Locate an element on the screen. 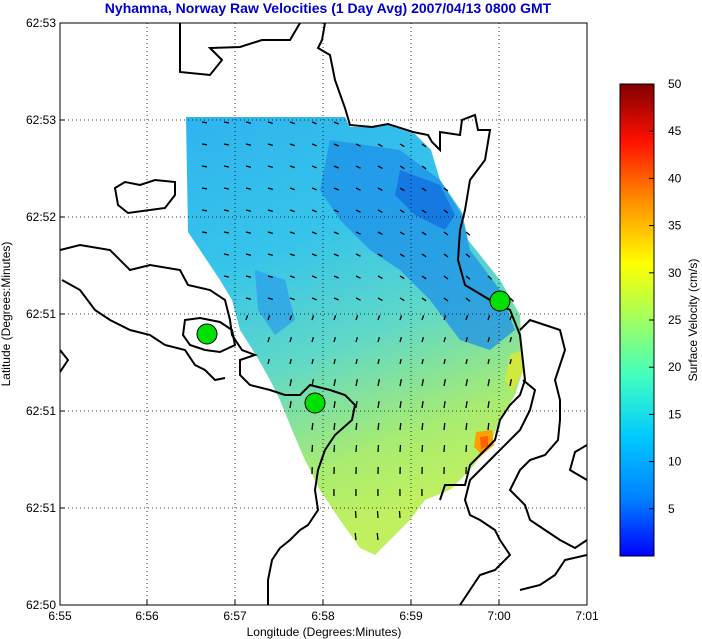 The image size is (702, 639). y-tick-label: 62:50 is located at coordinates (41, 605).